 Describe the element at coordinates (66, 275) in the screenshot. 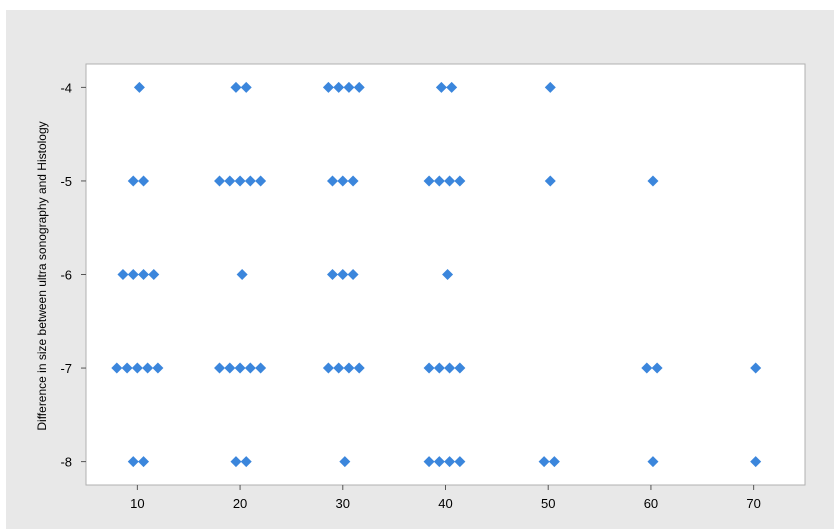

I see `y-tick-label: -6` at that location.